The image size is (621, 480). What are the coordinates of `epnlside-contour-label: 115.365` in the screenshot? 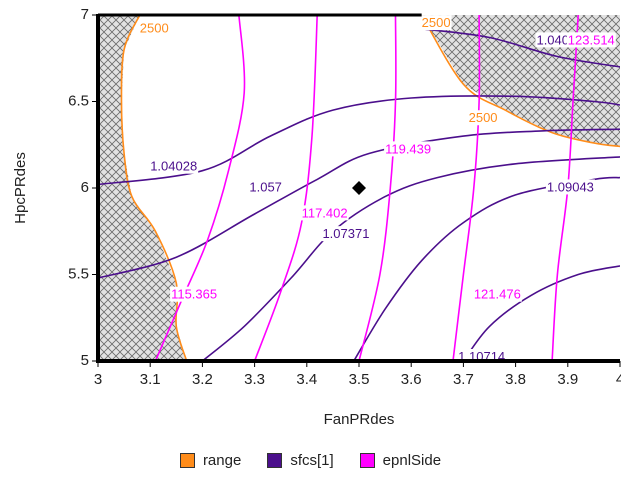 It's located at (194, 294).